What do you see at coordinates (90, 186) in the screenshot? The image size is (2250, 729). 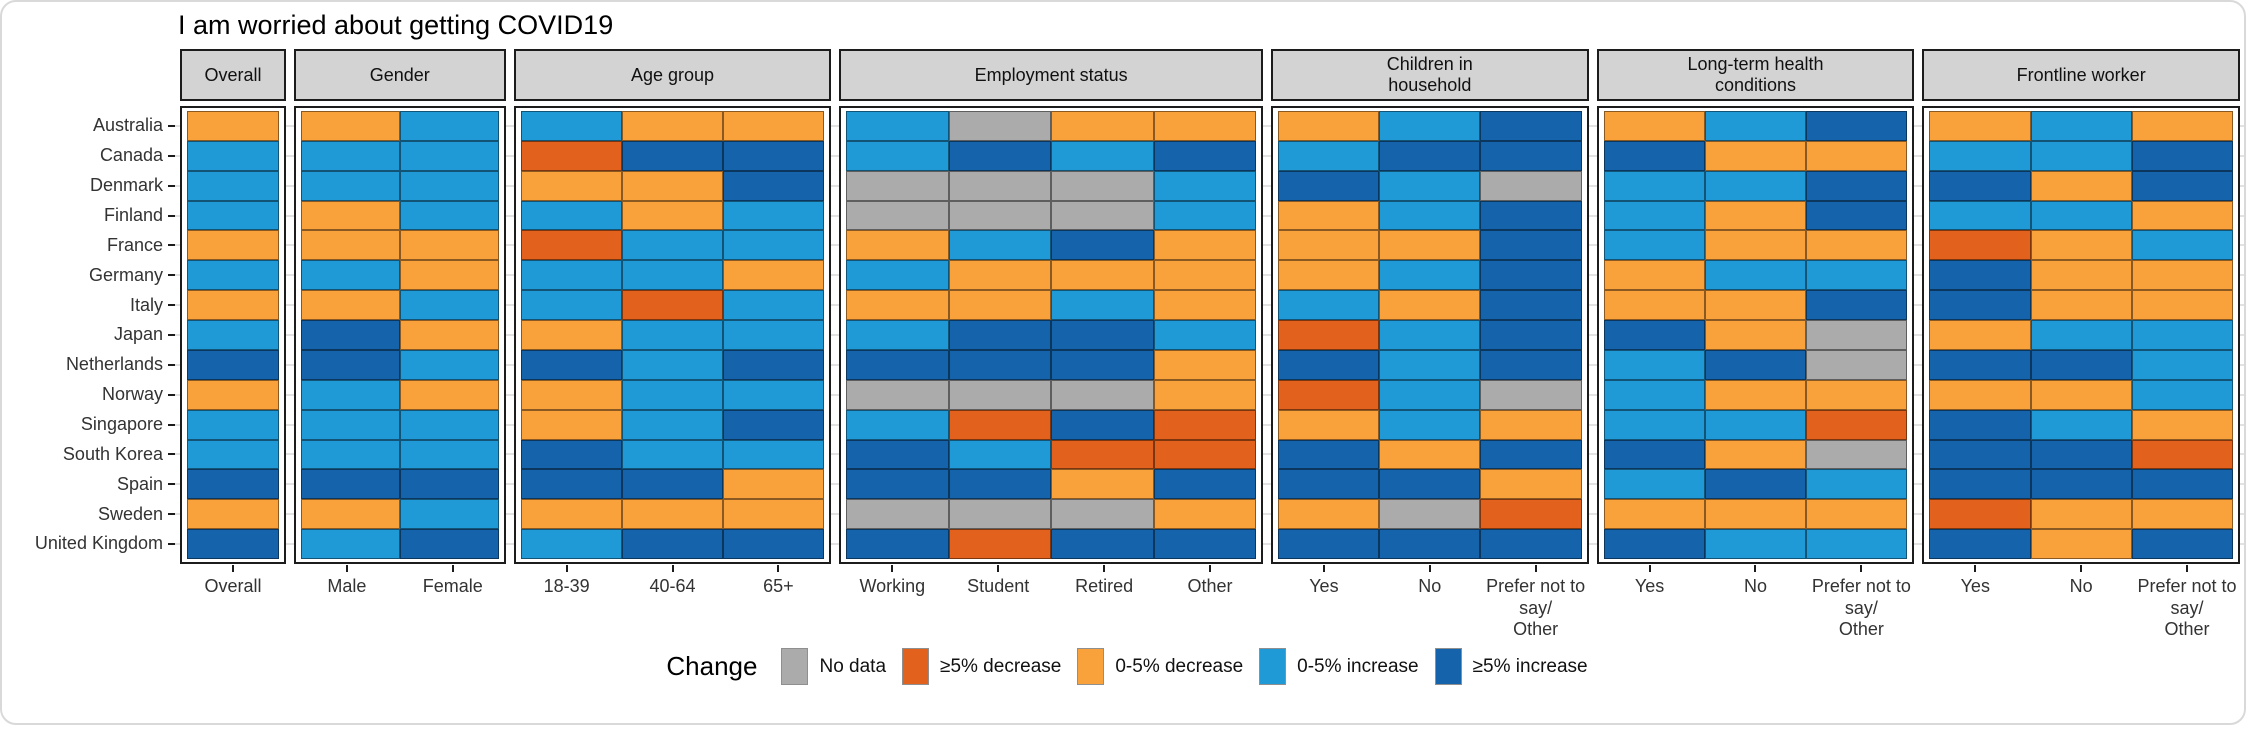 I see `y-axis-row: Denmark` at bounding box center [90, 186].